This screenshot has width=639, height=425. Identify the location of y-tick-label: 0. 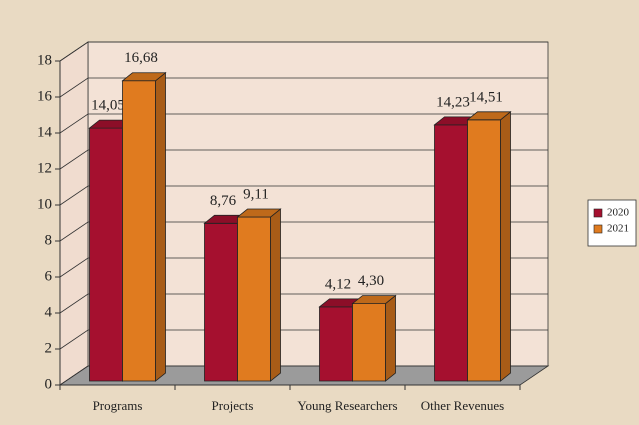
(49, 384).